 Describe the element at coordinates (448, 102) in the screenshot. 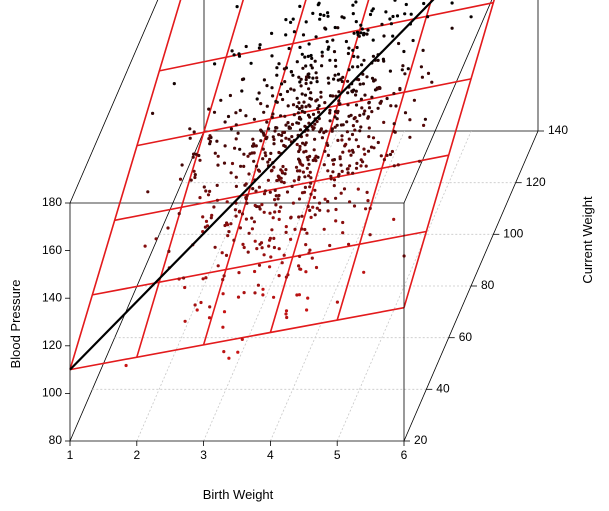

I see `box-edge` at that location.